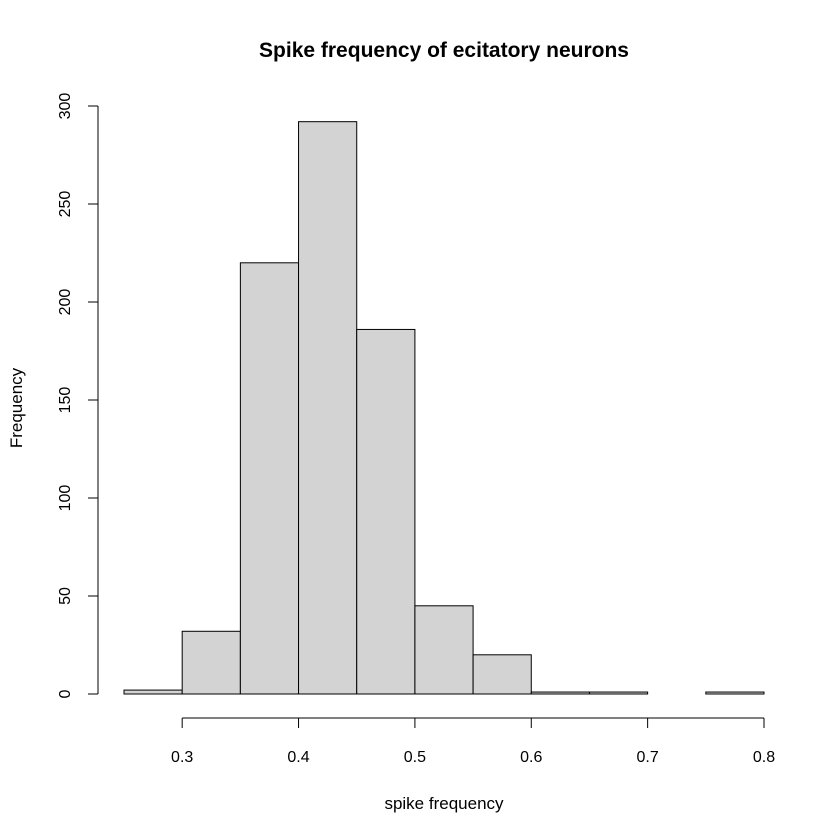 Image resolution: width=840 pixels, height=840 pixels. Describe the element at coordinates (65, 106) in the screenshot. I see `y-tick-label: 300` at that location.